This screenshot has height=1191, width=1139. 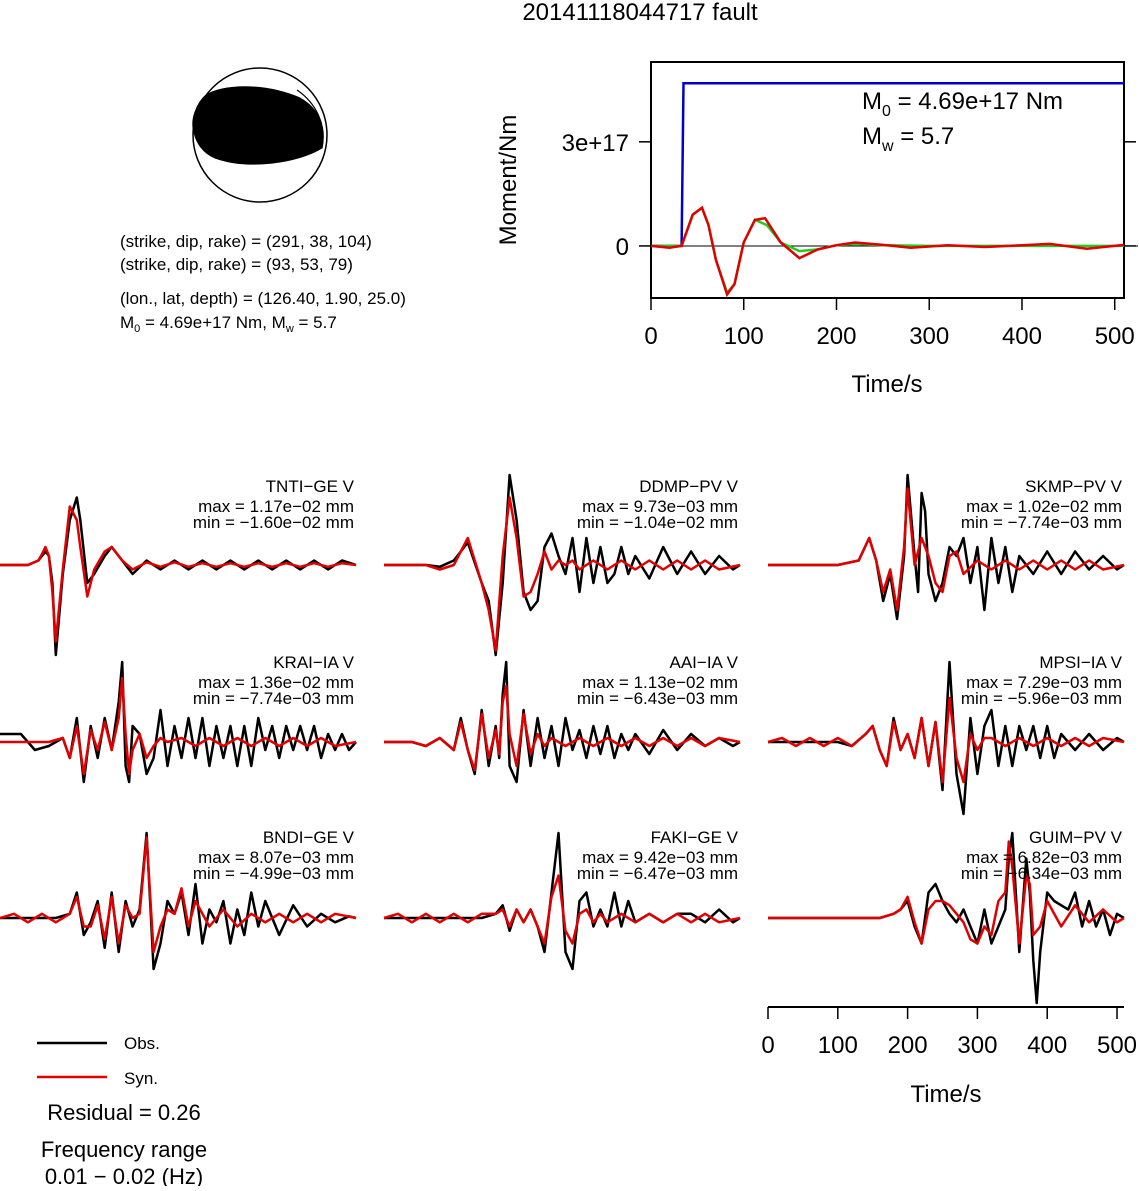 I want to click on moment-summary-m0: = 4.69e+17 Nm, so click(x=201, y=322).